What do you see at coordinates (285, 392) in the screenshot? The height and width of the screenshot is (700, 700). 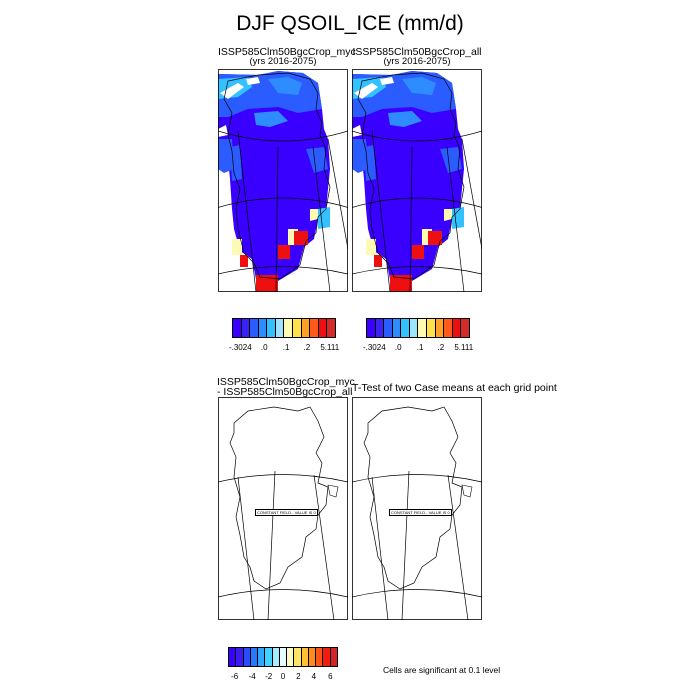 I see `difference-line2: - ISSP585Clm50BgcCrop_all` at bounding box center [285, 392].